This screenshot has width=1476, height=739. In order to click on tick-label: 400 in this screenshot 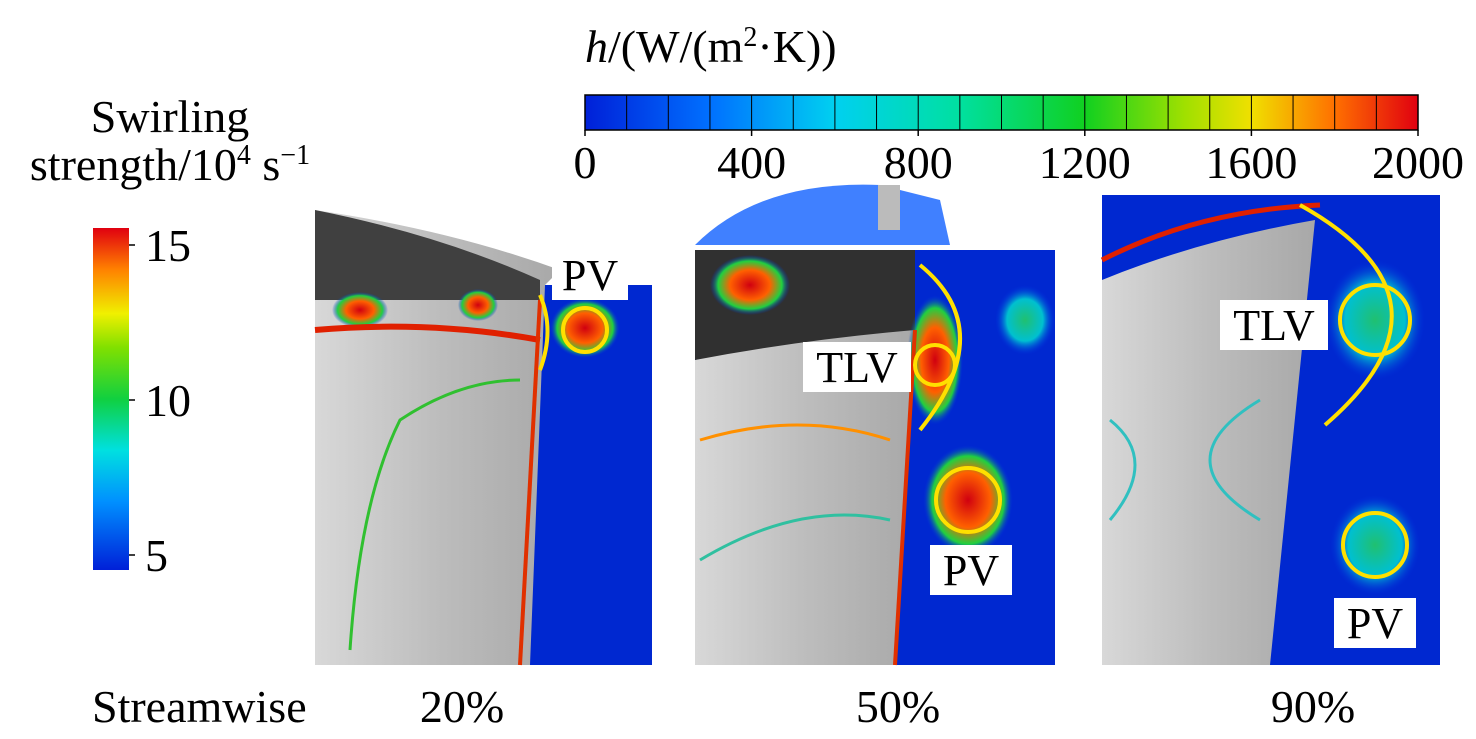, I will do `click(751, 162)`.